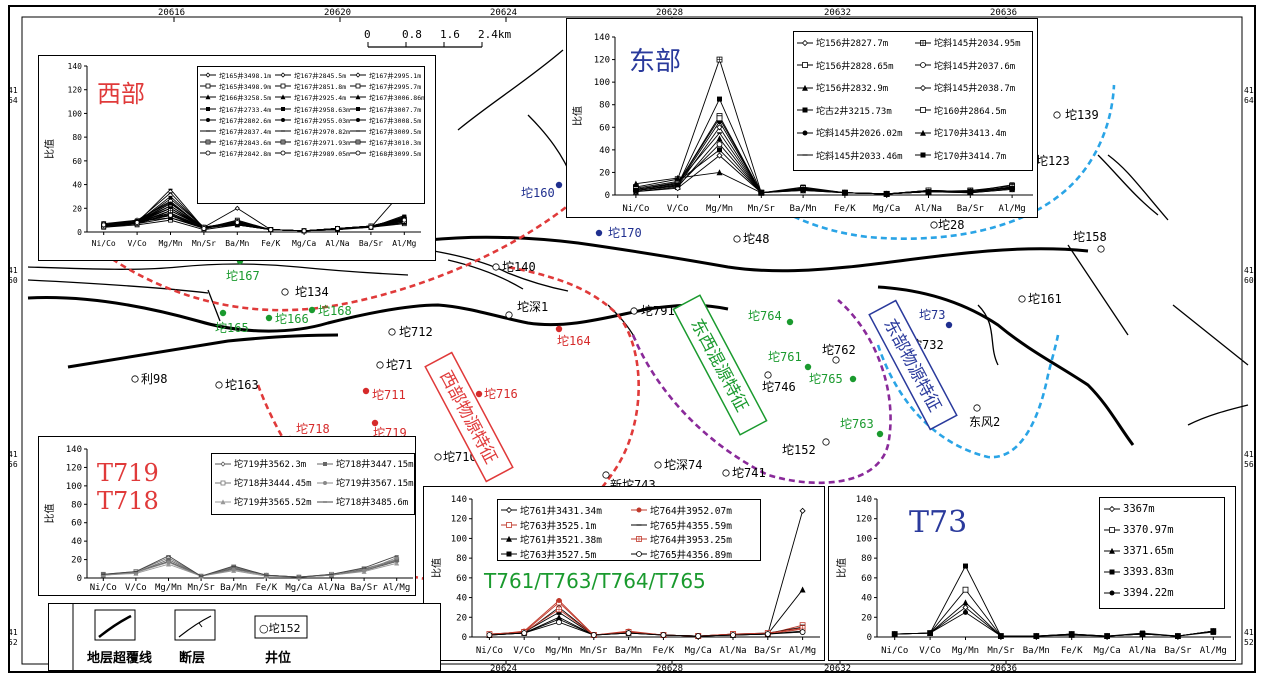  I want to click on well-marker: 坨712, so click(410, 331).